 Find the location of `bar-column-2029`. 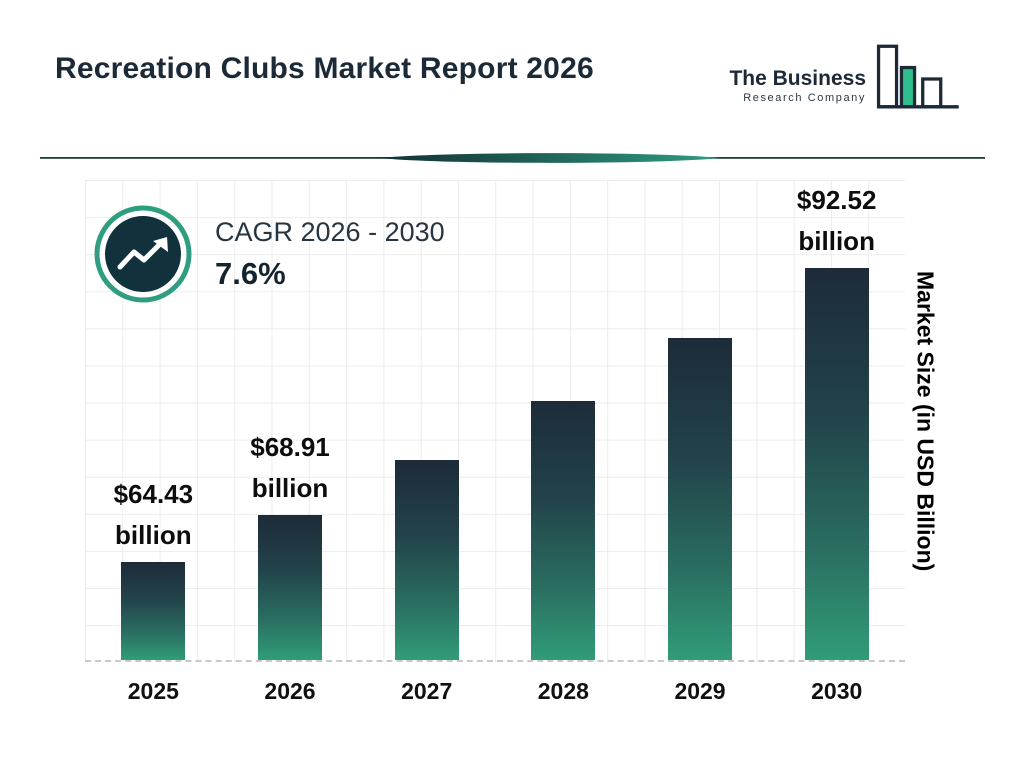

bar-column-2029 is located at coordinates (700, 420).